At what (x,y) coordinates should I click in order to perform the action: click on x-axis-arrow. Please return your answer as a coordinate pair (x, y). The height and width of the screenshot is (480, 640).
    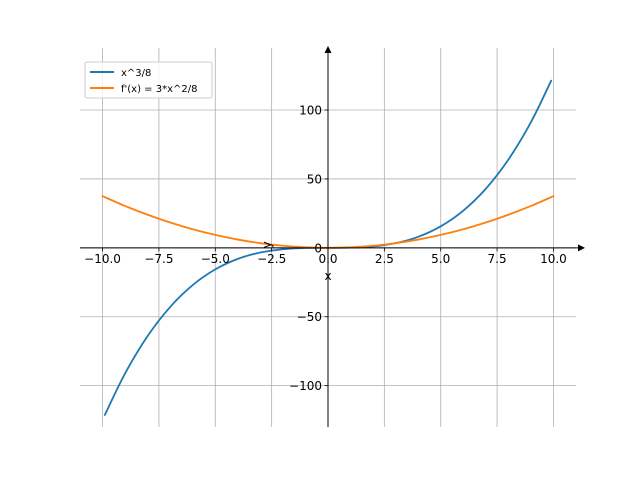
    Looking at the image, I should click on (581, 248).